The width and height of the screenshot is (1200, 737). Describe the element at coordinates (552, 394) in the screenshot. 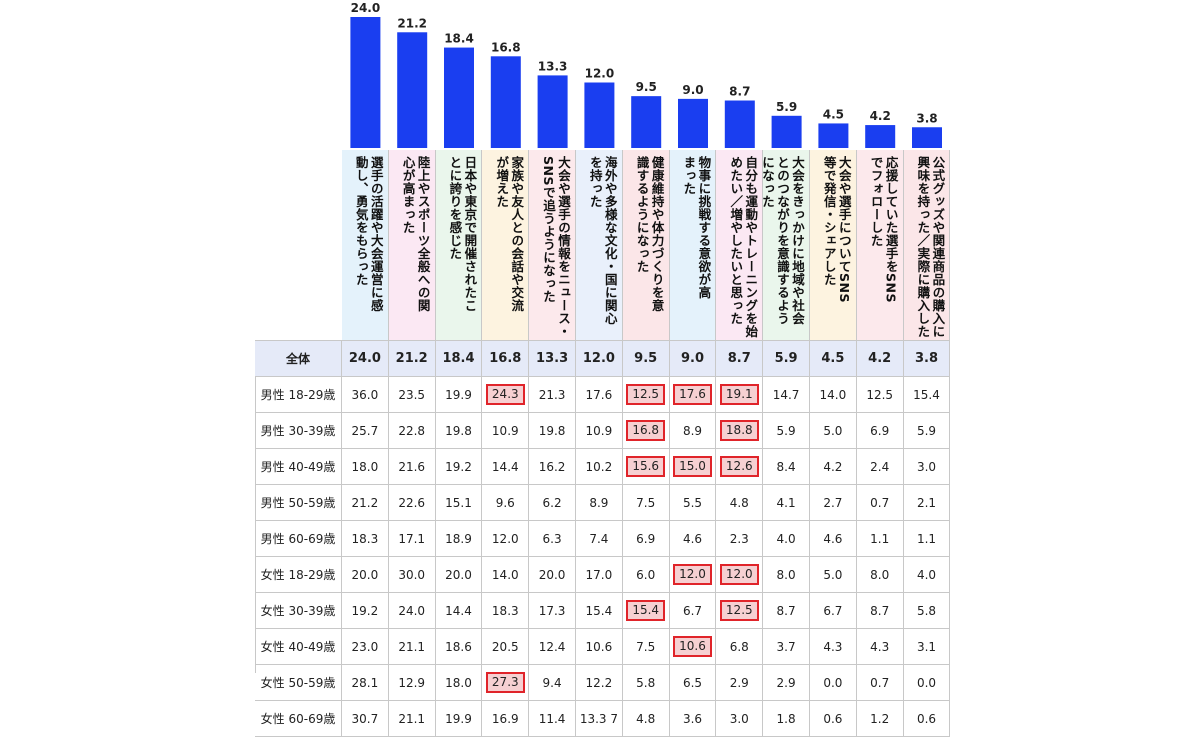

I see `table-cell: 21.3` at that location.